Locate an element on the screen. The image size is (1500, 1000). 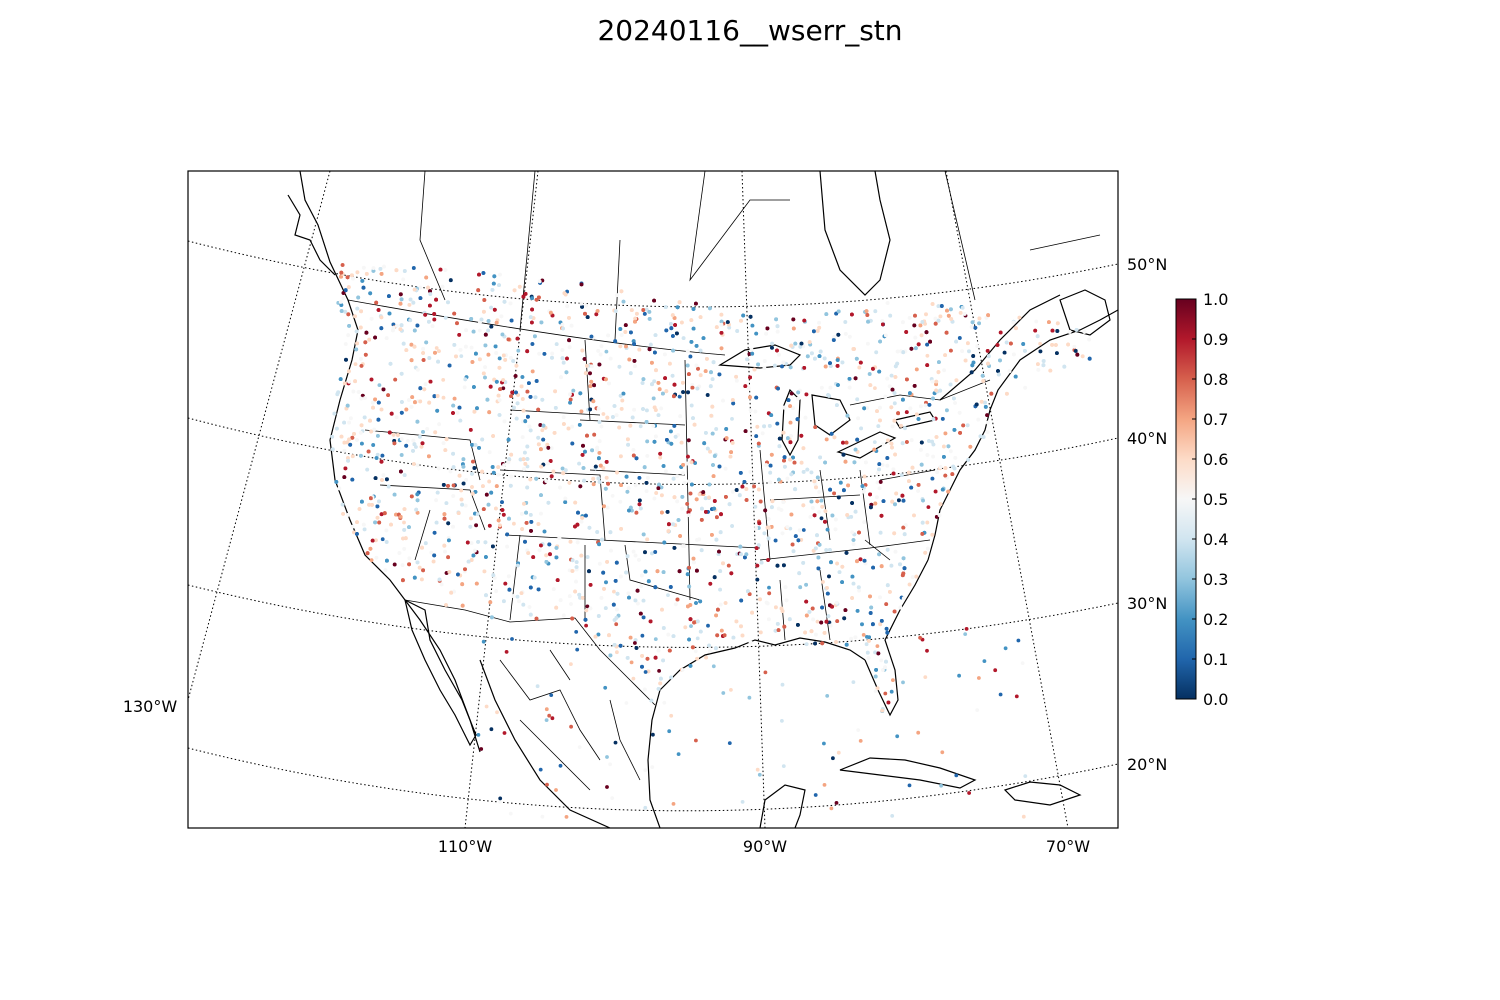
meridian-110w is located at coordinates (501, 499).